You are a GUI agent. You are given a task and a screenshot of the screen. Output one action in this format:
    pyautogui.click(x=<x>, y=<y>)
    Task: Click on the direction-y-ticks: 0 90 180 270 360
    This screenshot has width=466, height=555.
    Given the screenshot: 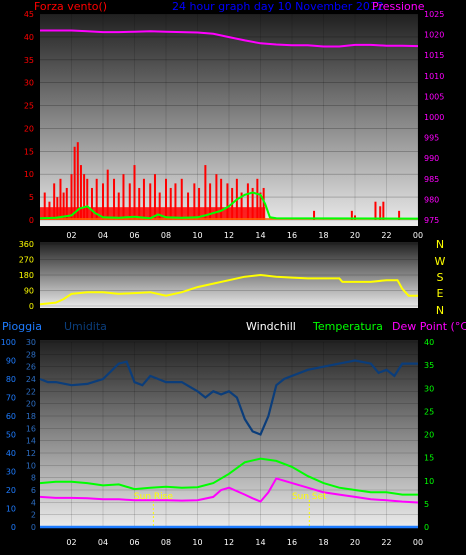 What is the action you would take?
    pyautogui.click(x=26, y=275)
    